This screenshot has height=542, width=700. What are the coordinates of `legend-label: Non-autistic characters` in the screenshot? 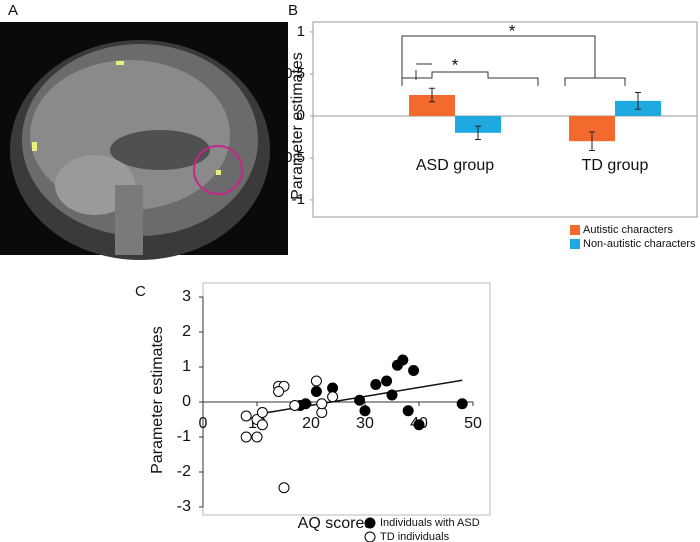 It's located at (639, 244).